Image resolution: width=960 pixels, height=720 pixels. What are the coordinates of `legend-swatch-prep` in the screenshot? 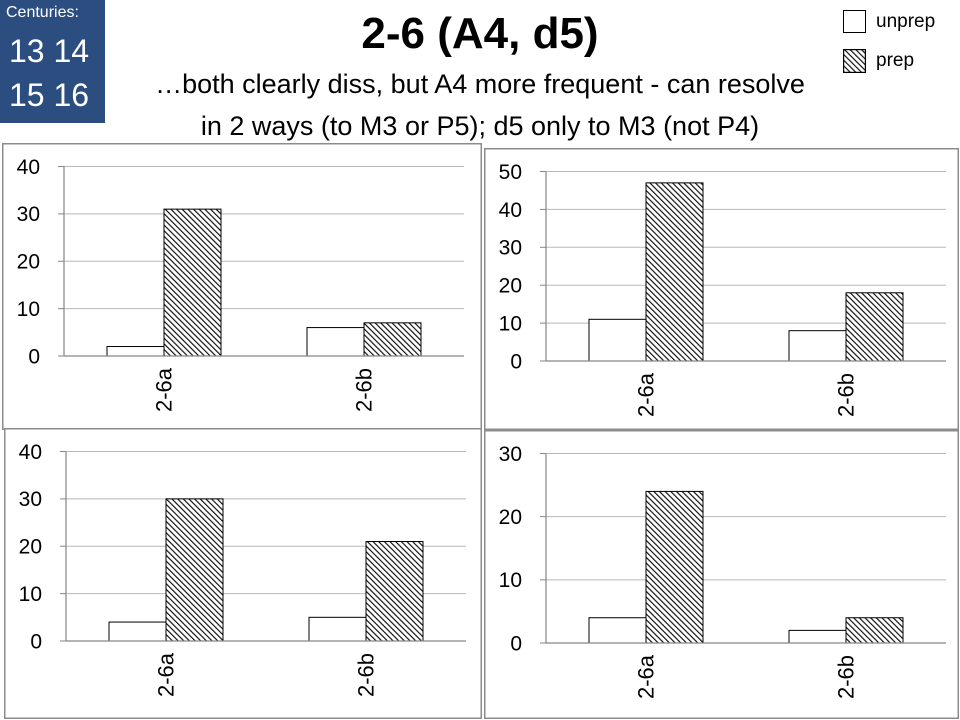 It's located at (854, 61).